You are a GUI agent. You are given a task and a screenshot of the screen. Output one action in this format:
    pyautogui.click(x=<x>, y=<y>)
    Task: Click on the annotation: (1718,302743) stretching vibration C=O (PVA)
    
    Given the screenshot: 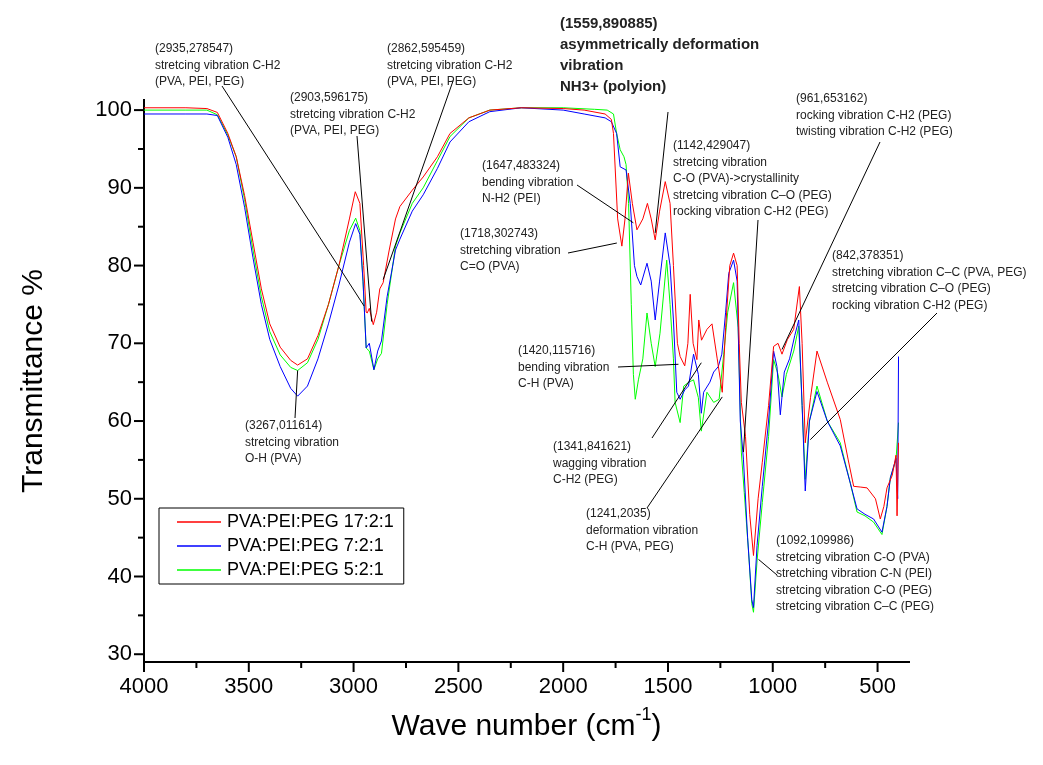 What is the action you would take?
    pyautogui.click(x=510, y=250)
    